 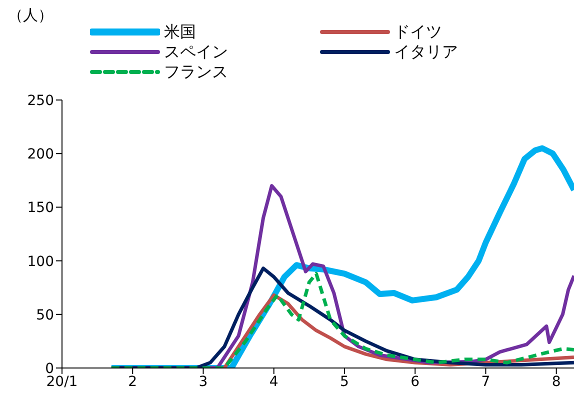 What do you see at coordinates (45, 315) in the screenshot?
I see `y-tick-label: 50` at bounding box center [45, 315].